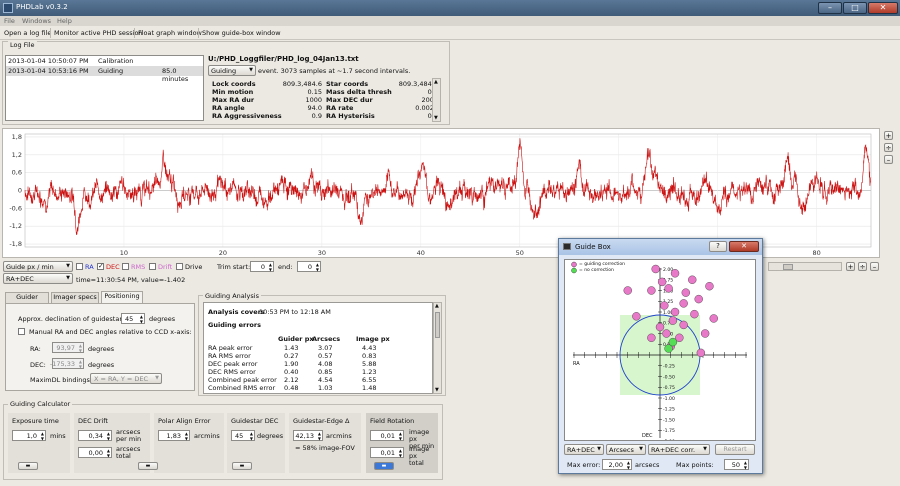 The height and width of the screenshot is (486, 900). I want to click on help-button: ?, so click(718, 246).